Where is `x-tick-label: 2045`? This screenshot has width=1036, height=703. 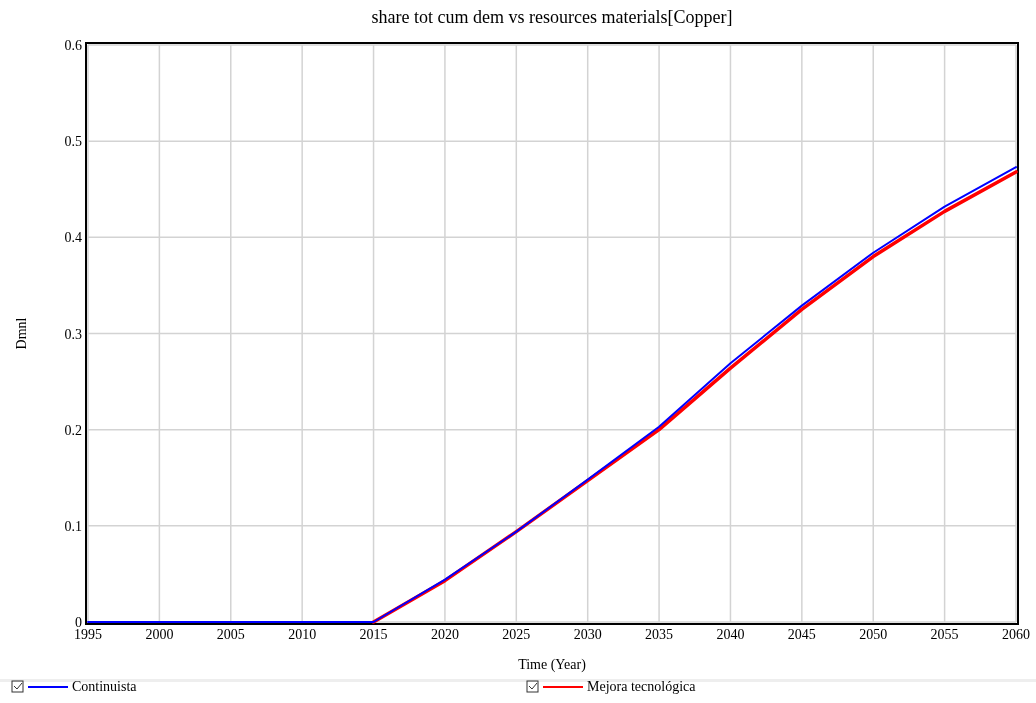
x-tick-label: 2045 is located at coordinates (801, 634).